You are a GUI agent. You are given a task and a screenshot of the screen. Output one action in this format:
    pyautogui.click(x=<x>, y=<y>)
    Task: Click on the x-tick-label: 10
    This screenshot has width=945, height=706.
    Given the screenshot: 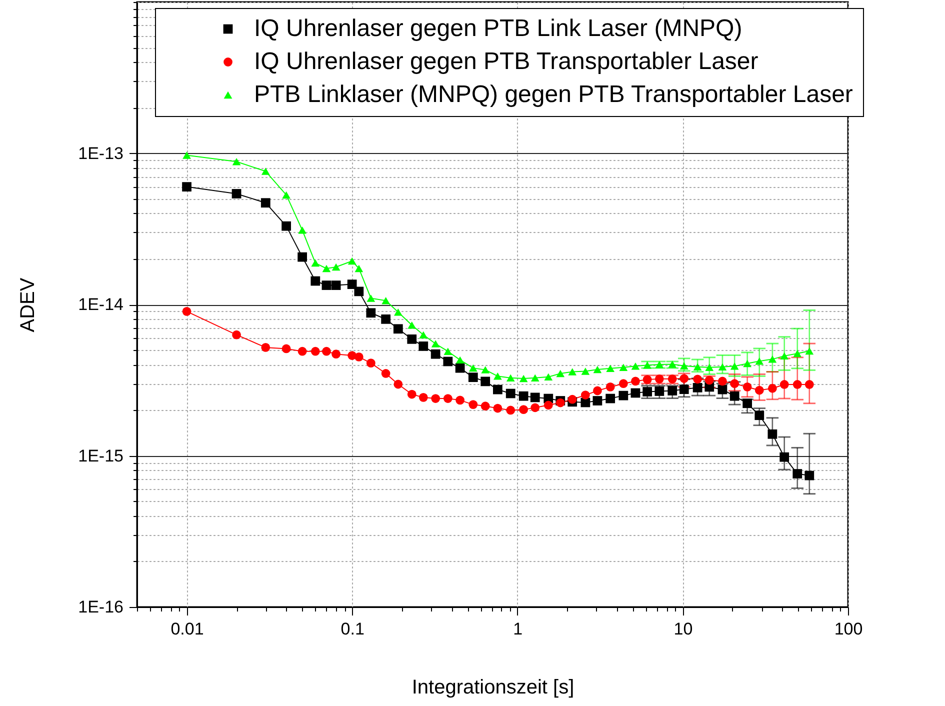 What is the action you would take?
    pyautogui.click(x=683, y=629)
    